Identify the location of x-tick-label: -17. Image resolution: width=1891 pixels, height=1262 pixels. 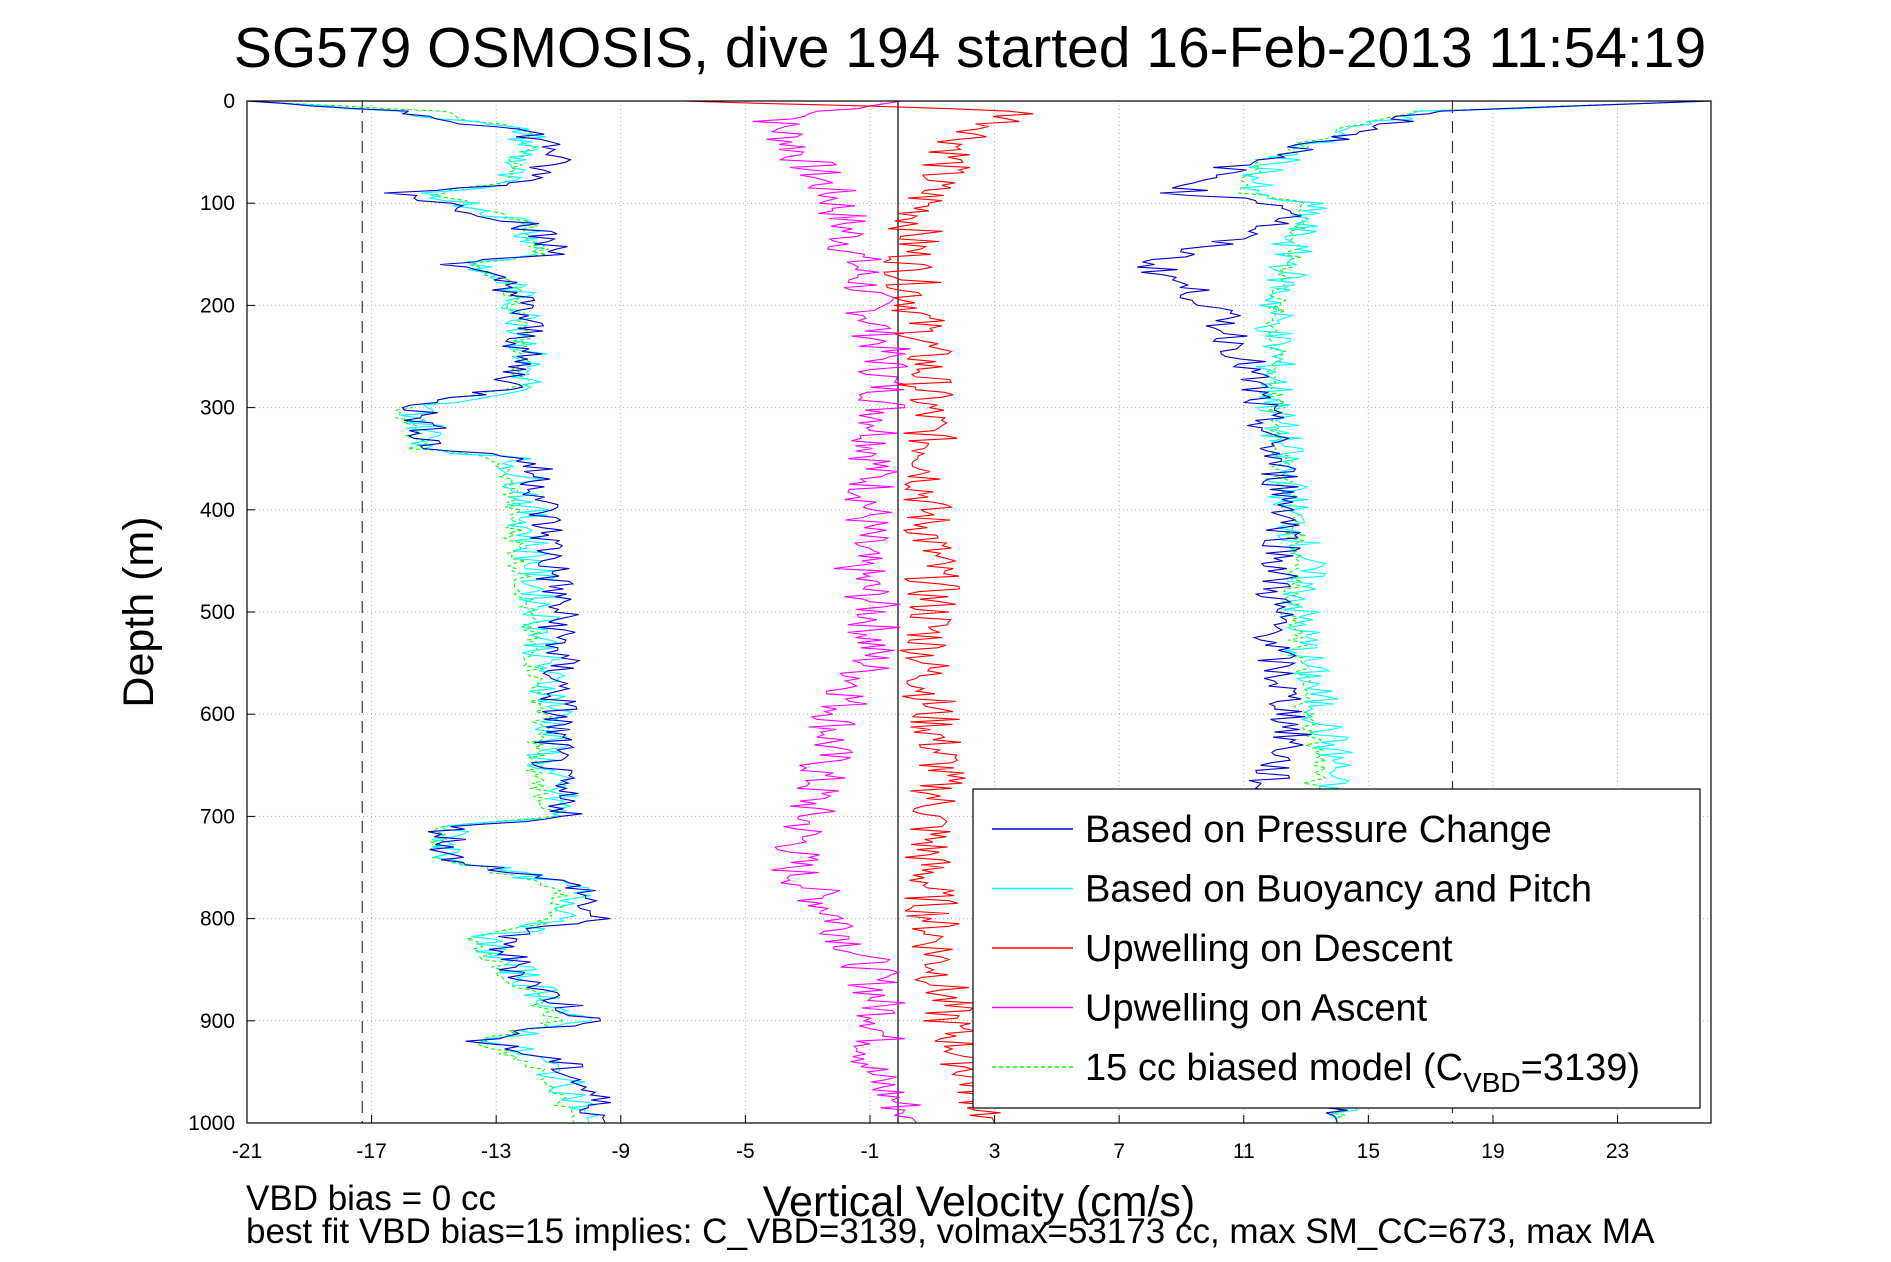
(371, 1151).